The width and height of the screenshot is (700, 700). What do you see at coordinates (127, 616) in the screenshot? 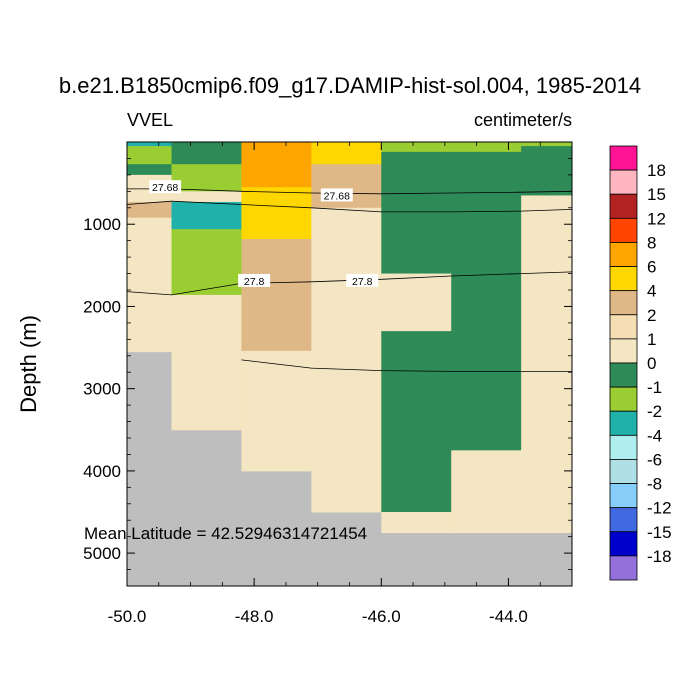
I see `x-tick-label: -50.0` at bounding box center [127, 616].